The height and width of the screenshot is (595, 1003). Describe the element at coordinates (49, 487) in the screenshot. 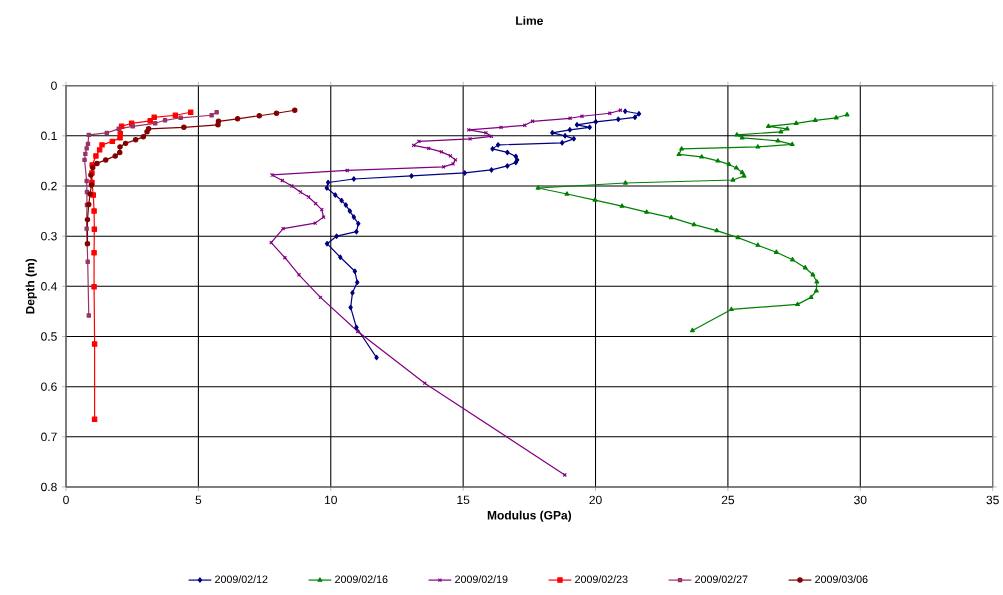

I see `y-tick-label: 0.8` at that location.